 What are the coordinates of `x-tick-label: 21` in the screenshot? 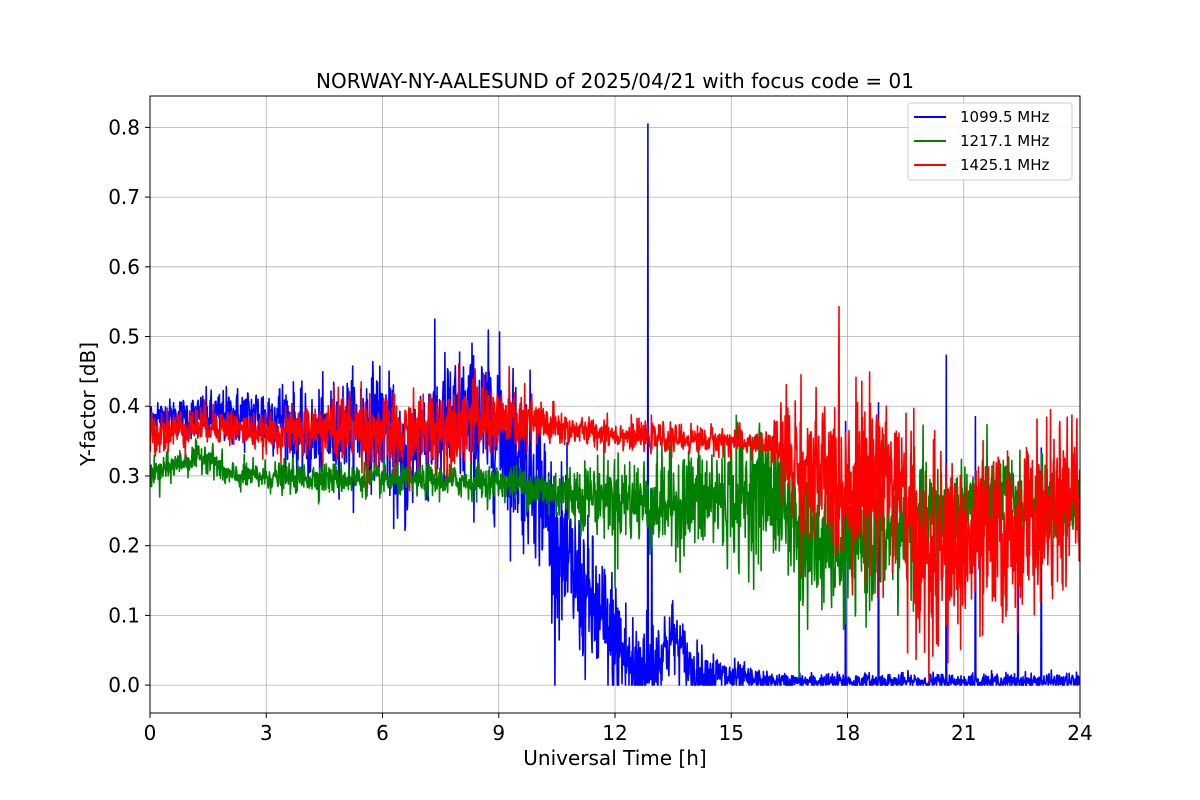 It's located at (963, 733).